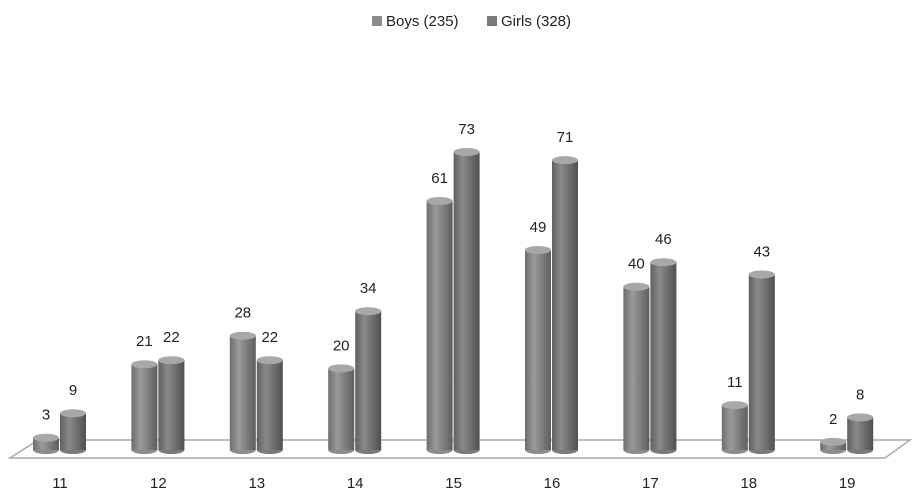 Image resolution: width=913 pixels, height=493 pixels. Describe the element at coordinates (368, 288) in the screenshot. I see `data-label: 34` at that location.